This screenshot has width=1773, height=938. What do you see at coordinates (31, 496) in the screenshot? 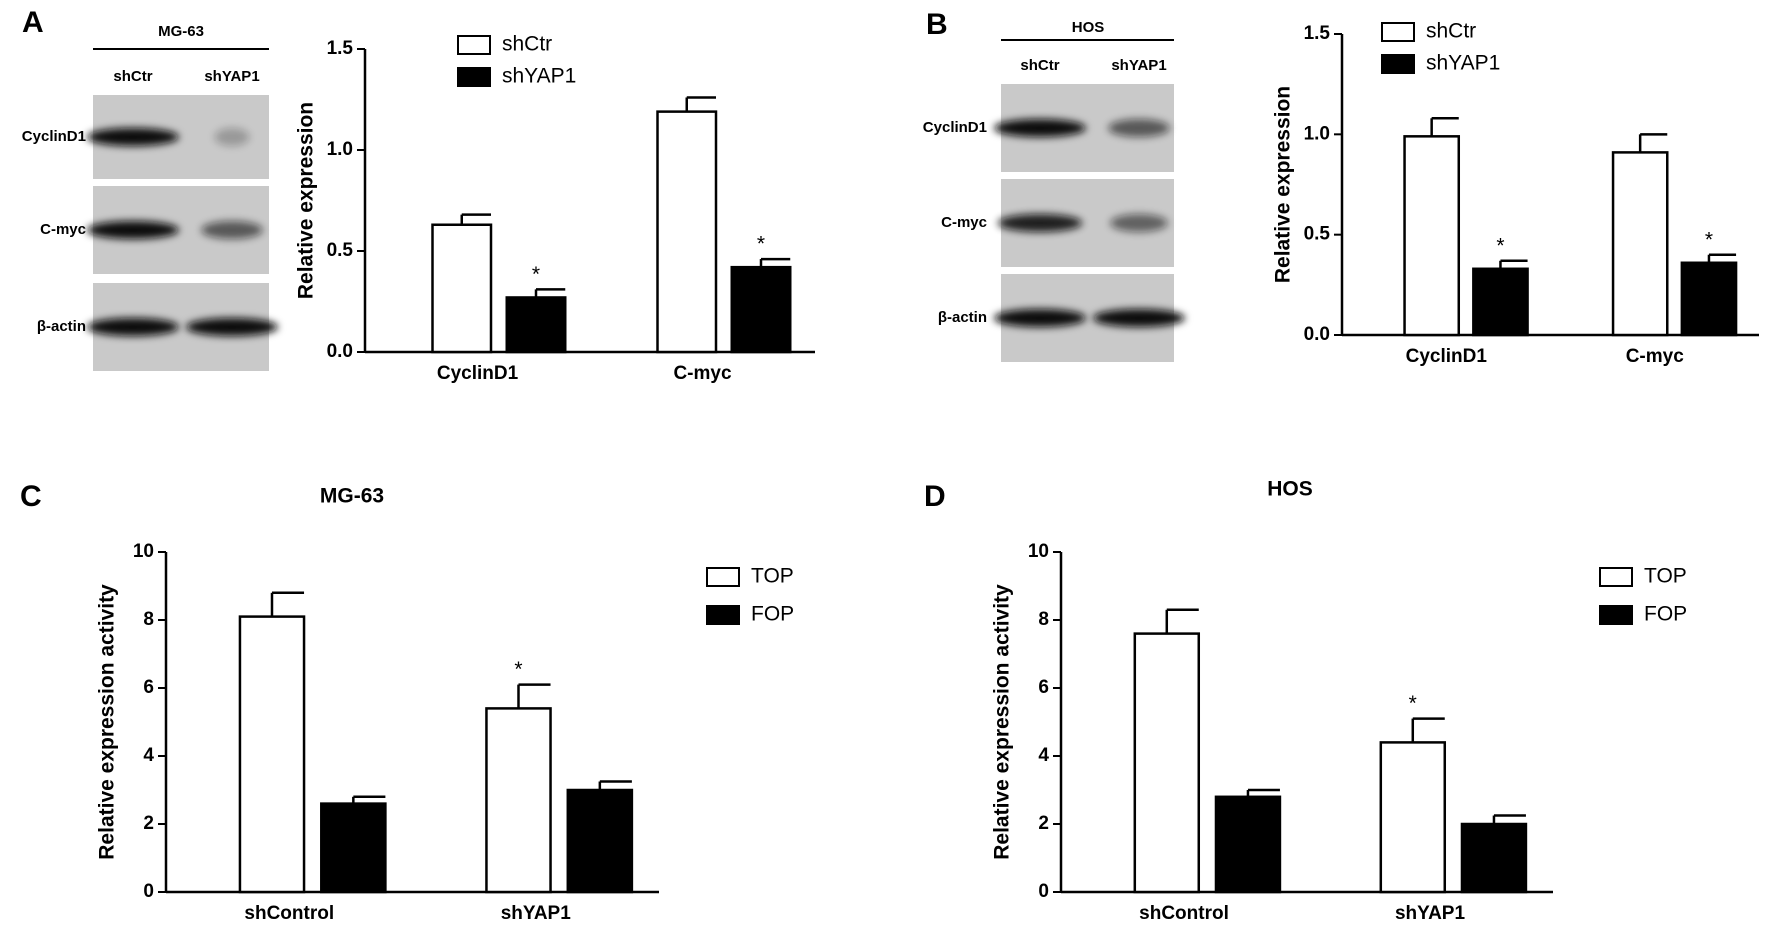
I see `panel-label: C` at bounding box center [31, 496].